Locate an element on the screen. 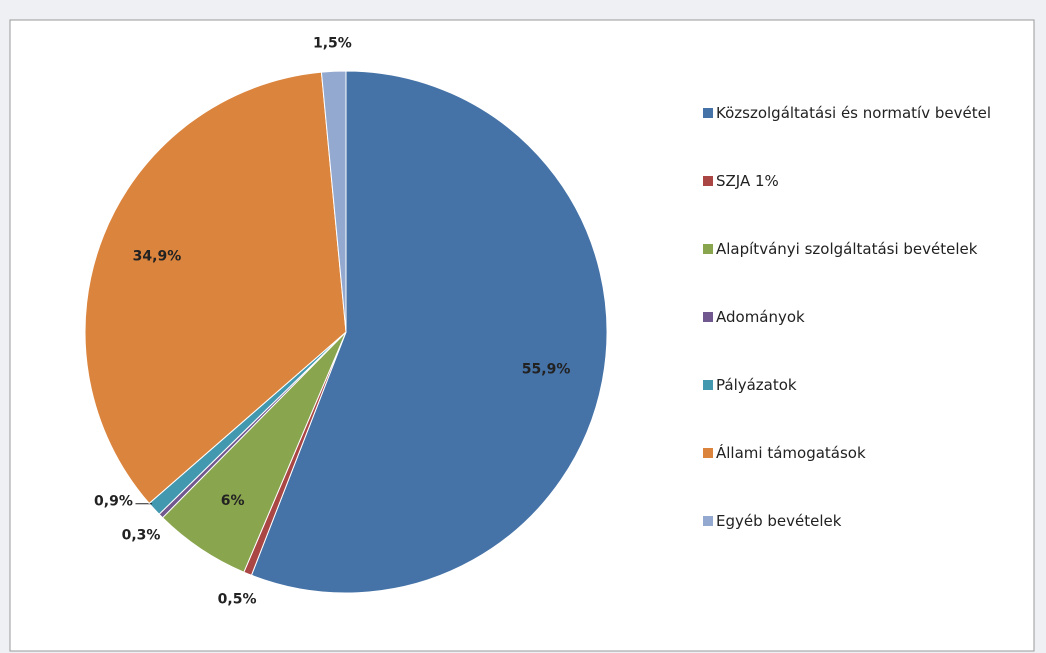 The width and height of the screenshot is (1046, 653). legend-line: Pályázatok is located at coordinates (756, 385).